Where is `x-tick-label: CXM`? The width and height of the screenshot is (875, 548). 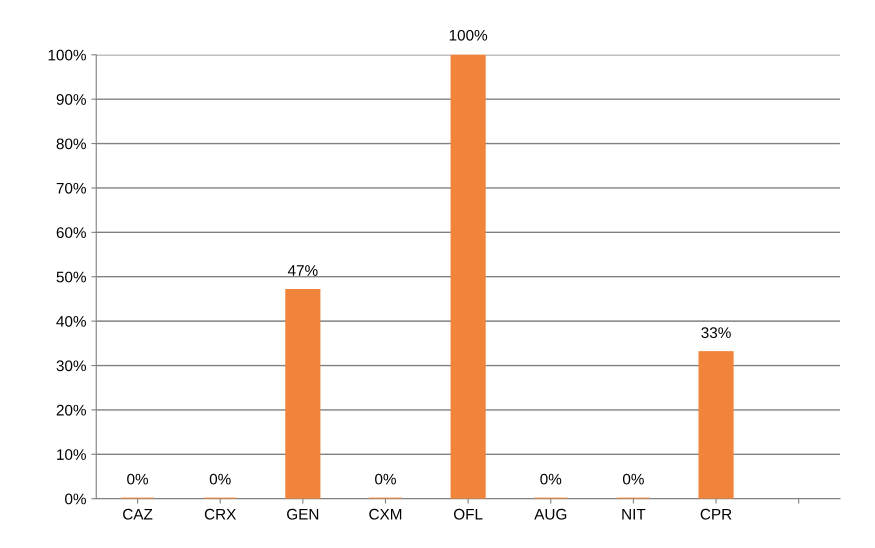 x-tick-label: CXM is located at coordinates (385, 514).